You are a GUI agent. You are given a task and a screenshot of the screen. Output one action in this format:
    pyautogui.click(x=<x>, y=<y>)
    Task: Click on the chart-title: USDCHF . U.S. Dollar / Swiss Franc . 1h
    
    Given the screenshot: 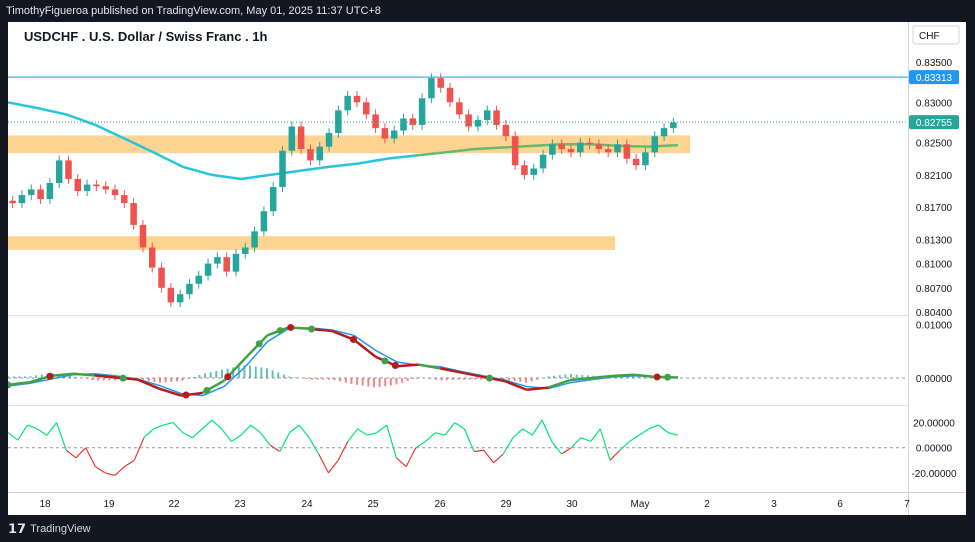 What is the action you would take?
    pyautogui.click(x=146, y=36)
    